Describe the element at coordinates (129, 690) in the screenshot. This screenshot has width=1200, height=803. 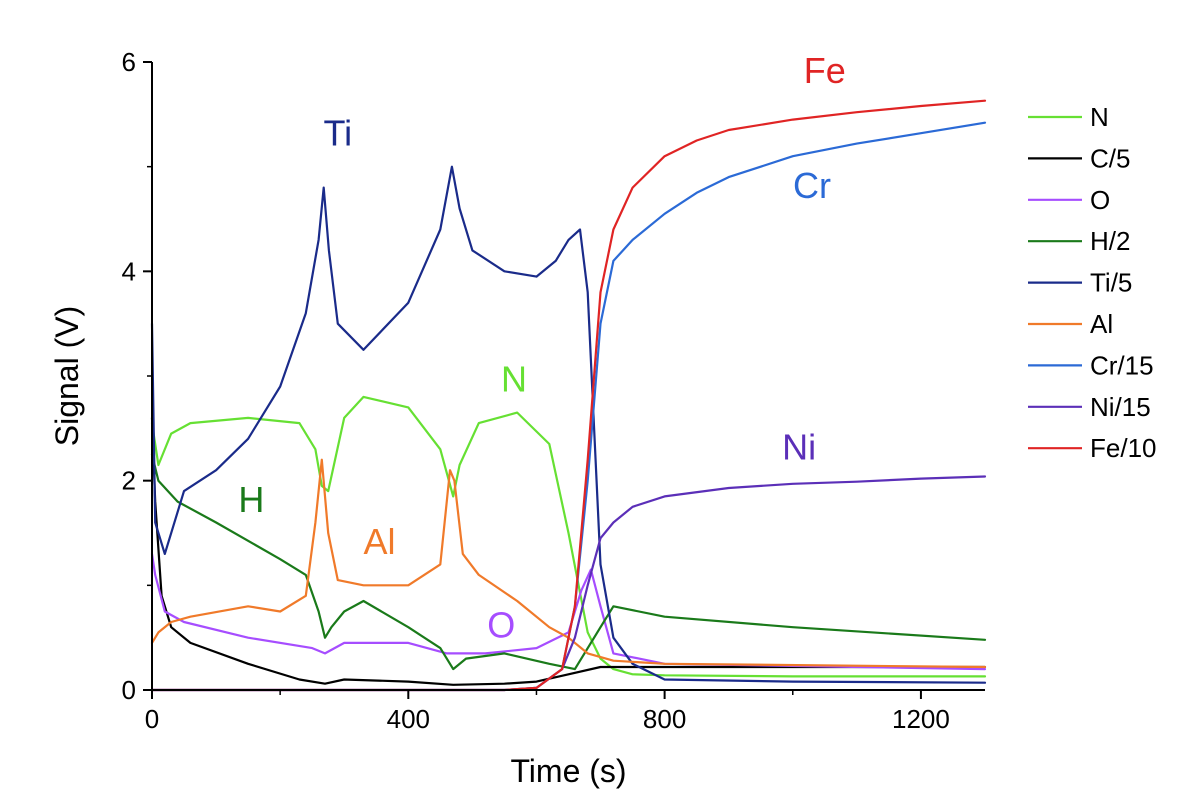
I see `y-tick-label: 0` at that location.